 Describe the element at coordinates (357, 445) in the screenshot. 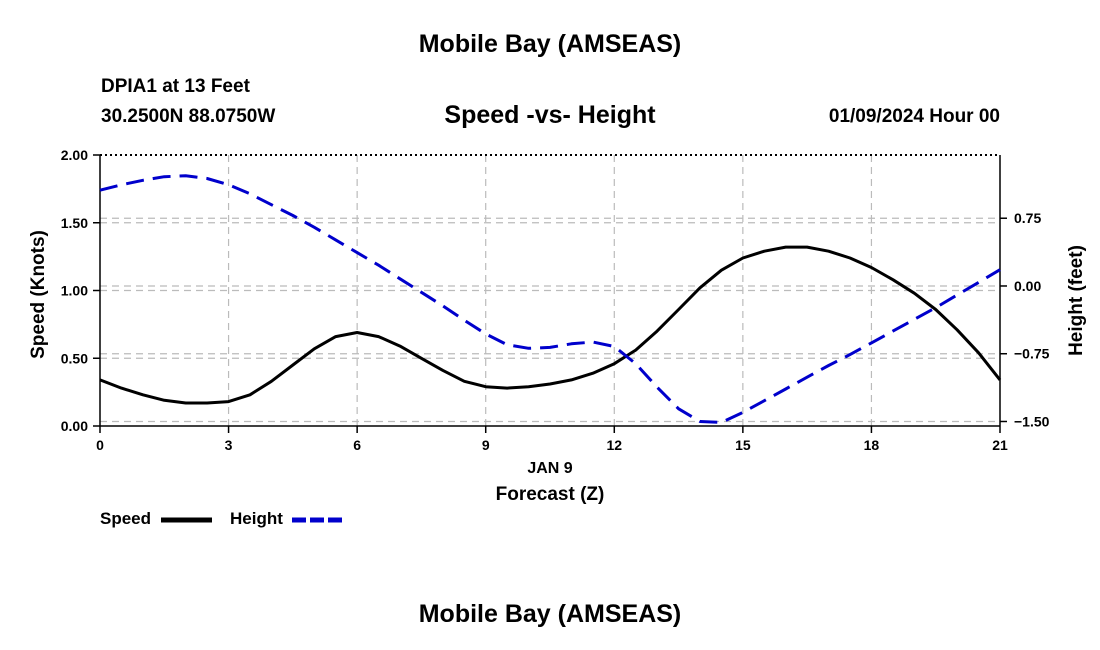

I see `x-tick-label: 6` at that location.